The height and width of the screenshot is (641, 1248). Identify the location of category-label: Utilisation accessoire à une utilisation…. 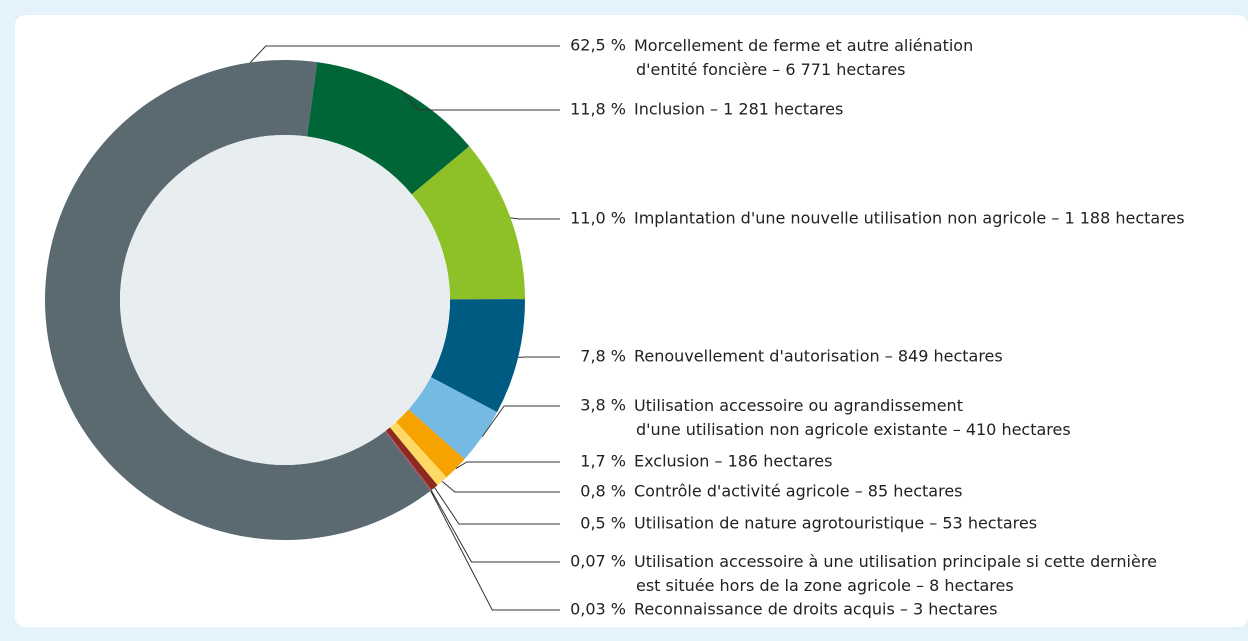
(895, 573).